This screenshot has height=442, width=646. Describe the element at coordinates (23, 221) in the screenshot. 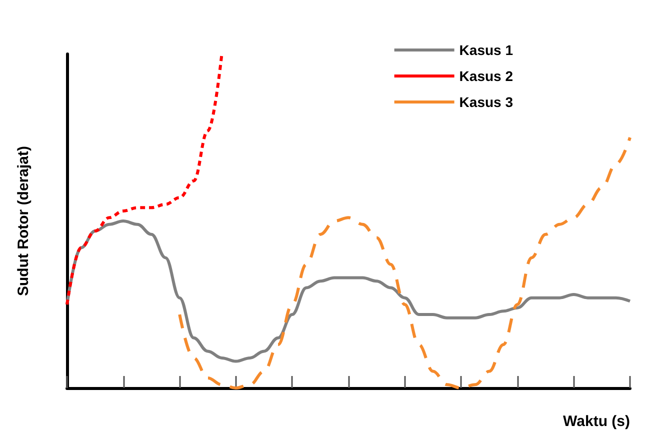

I see `y-axis-title: Sudut Rotor (derajat)` at that location.